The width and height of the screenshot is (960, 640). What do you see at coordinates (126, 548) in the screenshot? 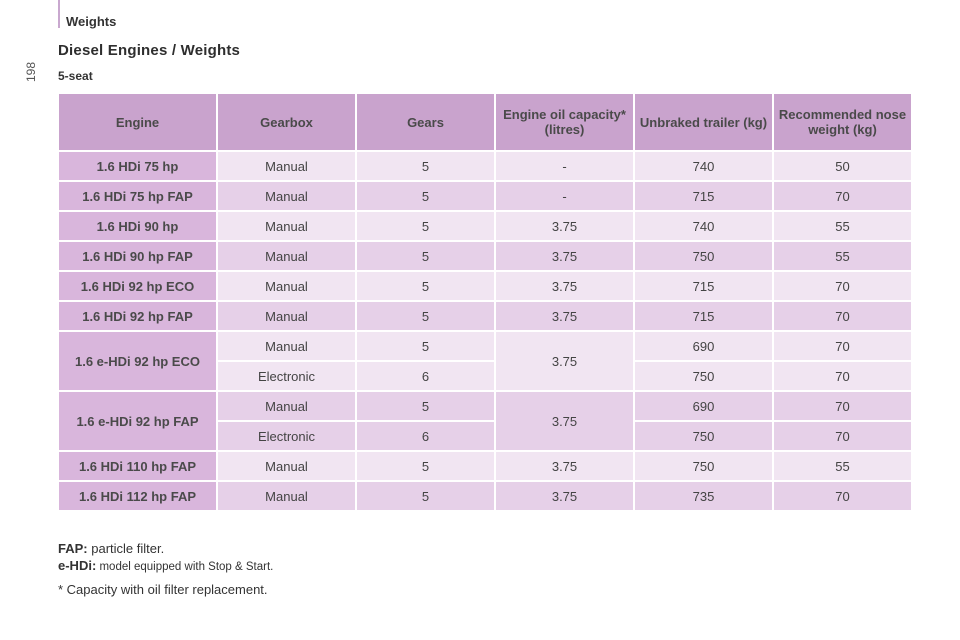
I see `footnote-fap-text: particle filter.` at bounding box center [126, 548].